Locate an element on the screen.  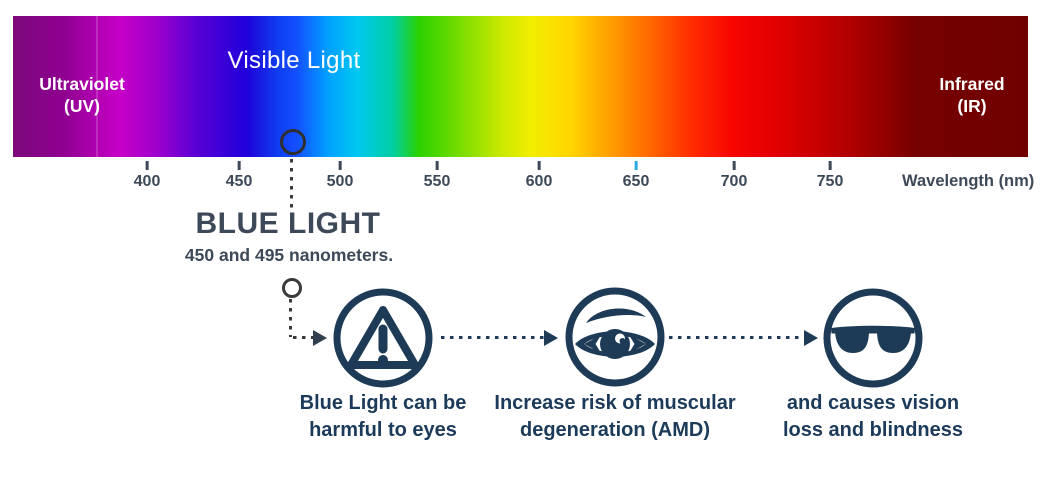
wavelength-unit-label: Wavelength (nm) is located at coordinates (968, 181).